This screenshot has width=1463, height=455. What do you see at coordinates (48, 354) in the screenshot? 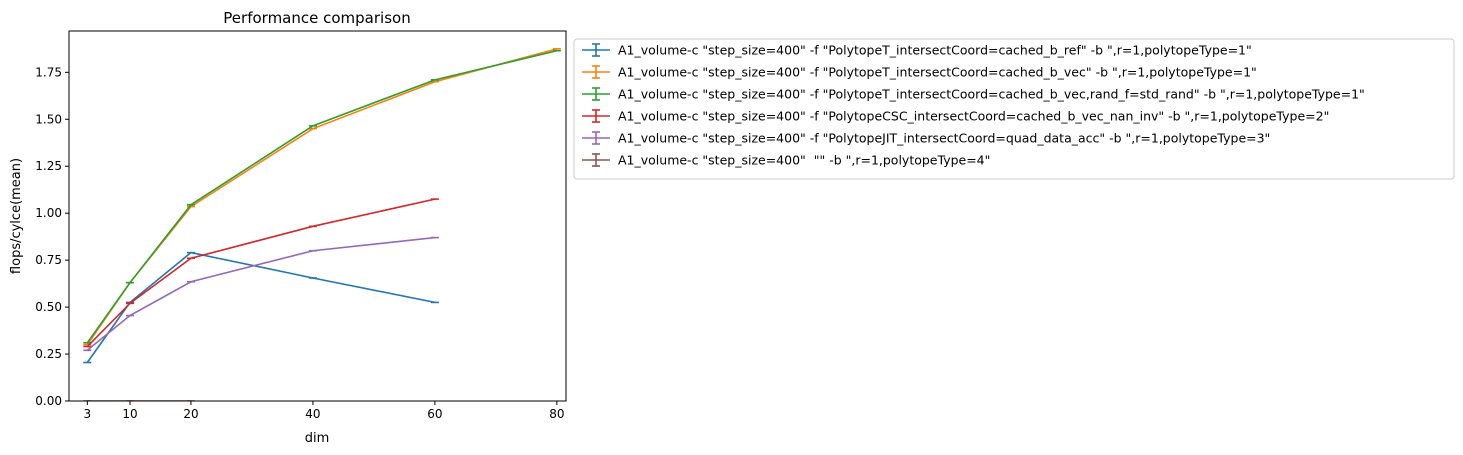
I see `y-tick-label: 0.25` at bounding box center [48, 354].